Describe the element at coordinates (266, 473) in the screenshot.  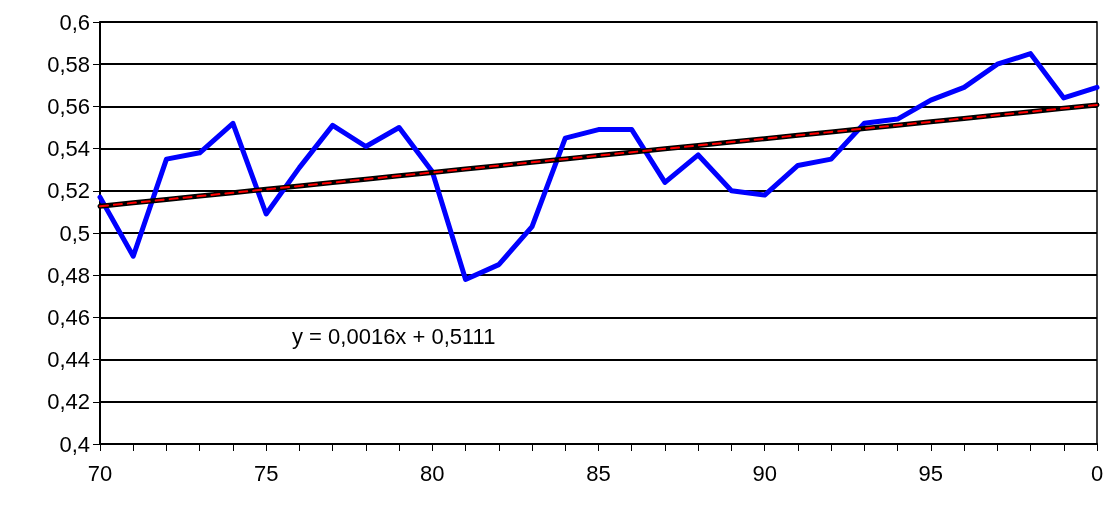
I see `x-tick-label: 75` at that location.